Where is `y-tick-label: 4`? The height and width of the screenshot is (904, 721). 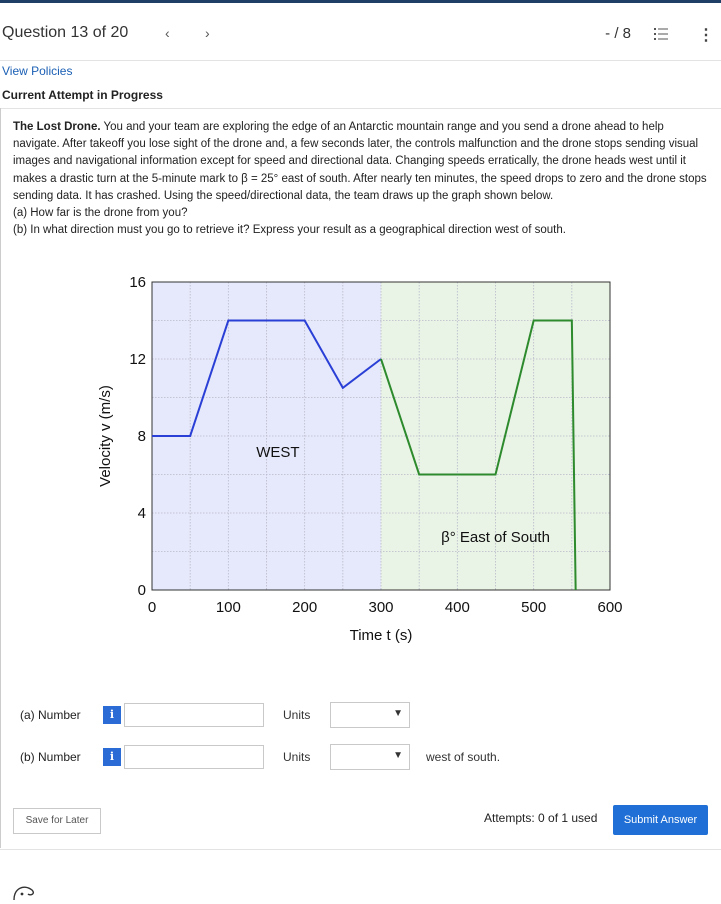 y-tick-label: 4 is located at coordinates (142, 513).